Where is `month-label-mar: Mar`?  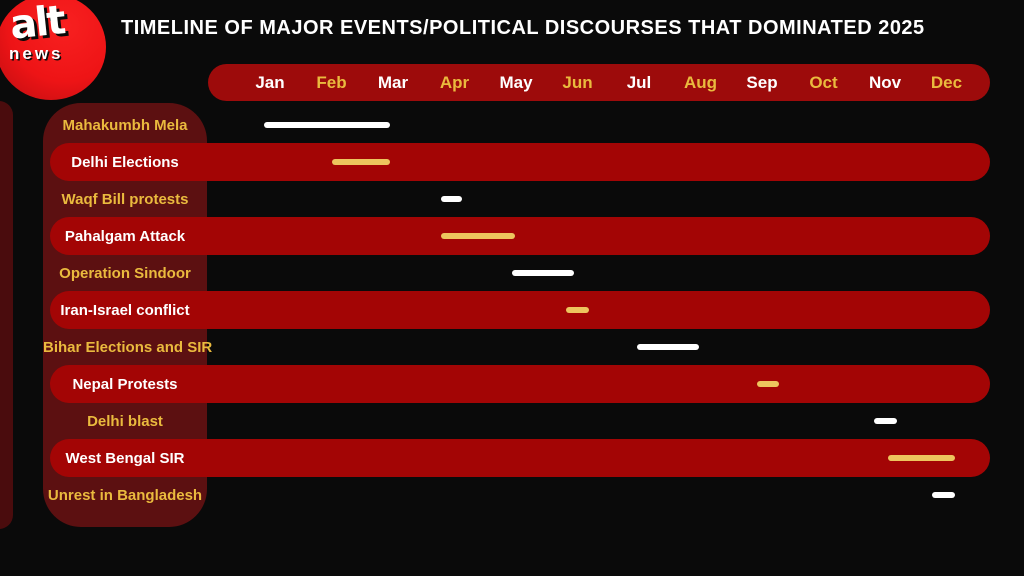
month-label-mar: Mar is located at coordinates (393, 82).